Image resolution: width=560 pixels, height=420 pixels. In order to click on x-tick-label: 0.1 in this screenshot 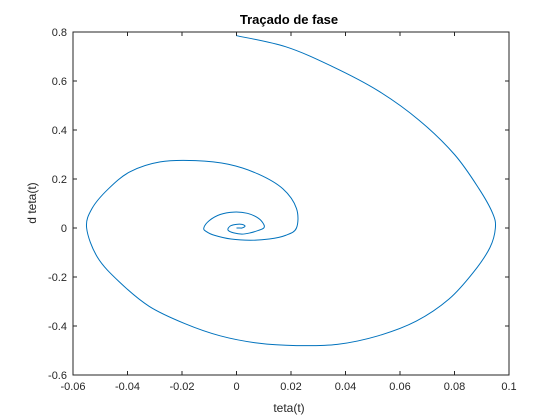, I will do `click(508, 387)`.